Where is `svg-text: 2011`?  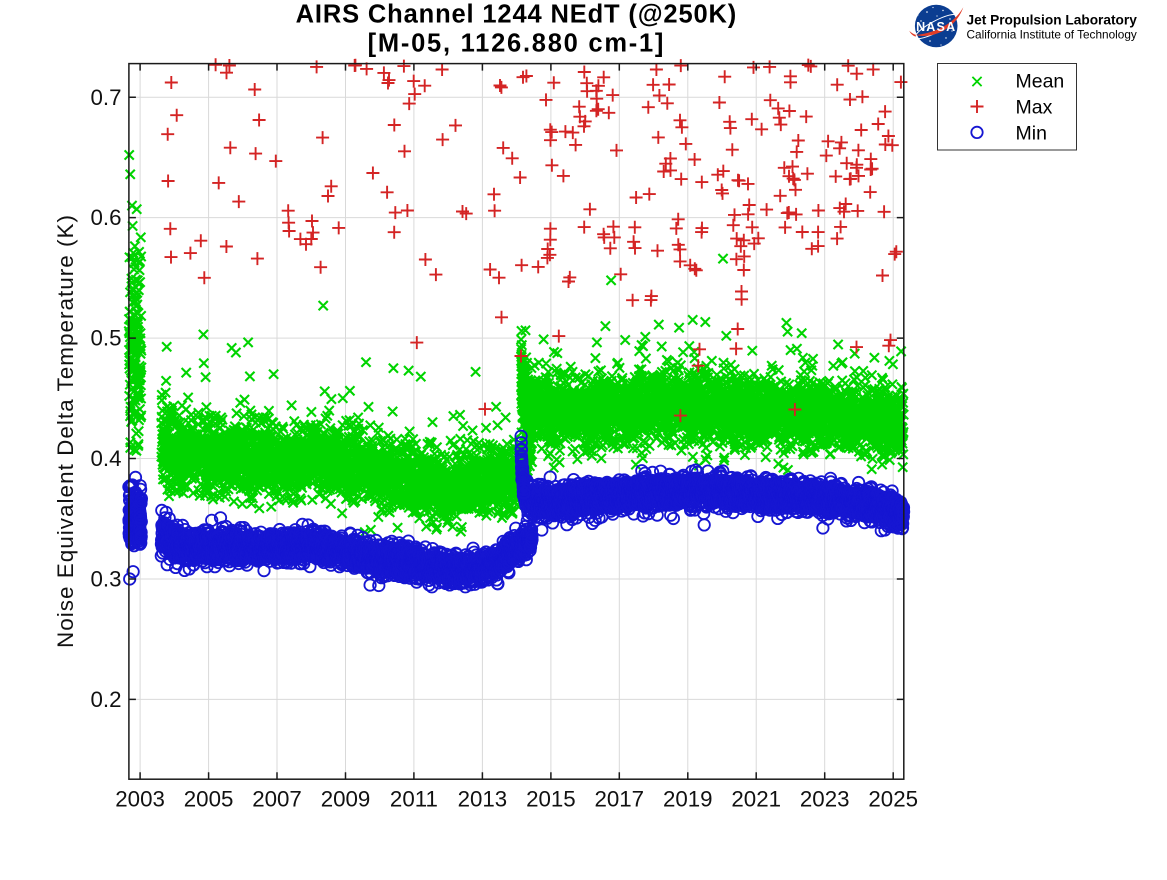
svg-text: 2011 is located at coordinates (414, 799).